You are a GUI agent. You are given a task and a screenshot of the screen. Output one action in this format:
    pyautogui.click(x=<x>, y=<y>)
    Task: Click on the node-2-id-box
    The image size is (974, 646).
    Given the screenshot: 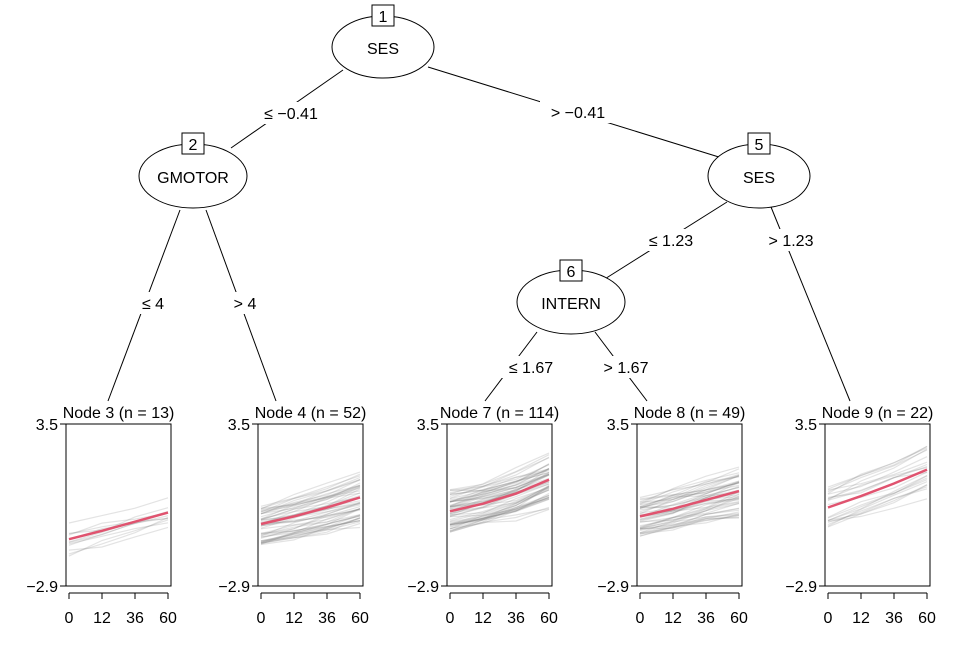 What is the action you would take?
    pyautogui.click(x=193, y=143)
    